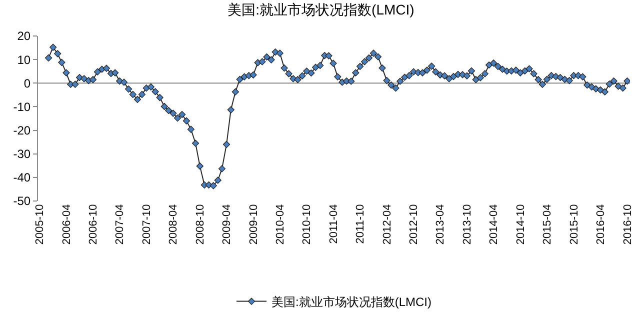 Image resolution: width=642 pixels, height=328 pixels. I want to click on y-tick-label: -50, so click(22, 201).